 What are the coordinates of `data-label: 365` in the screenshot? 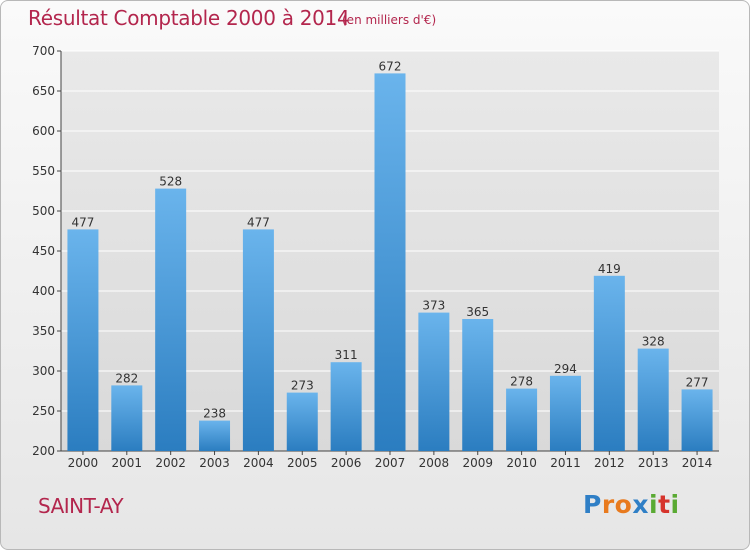 It's located at (477, 312).